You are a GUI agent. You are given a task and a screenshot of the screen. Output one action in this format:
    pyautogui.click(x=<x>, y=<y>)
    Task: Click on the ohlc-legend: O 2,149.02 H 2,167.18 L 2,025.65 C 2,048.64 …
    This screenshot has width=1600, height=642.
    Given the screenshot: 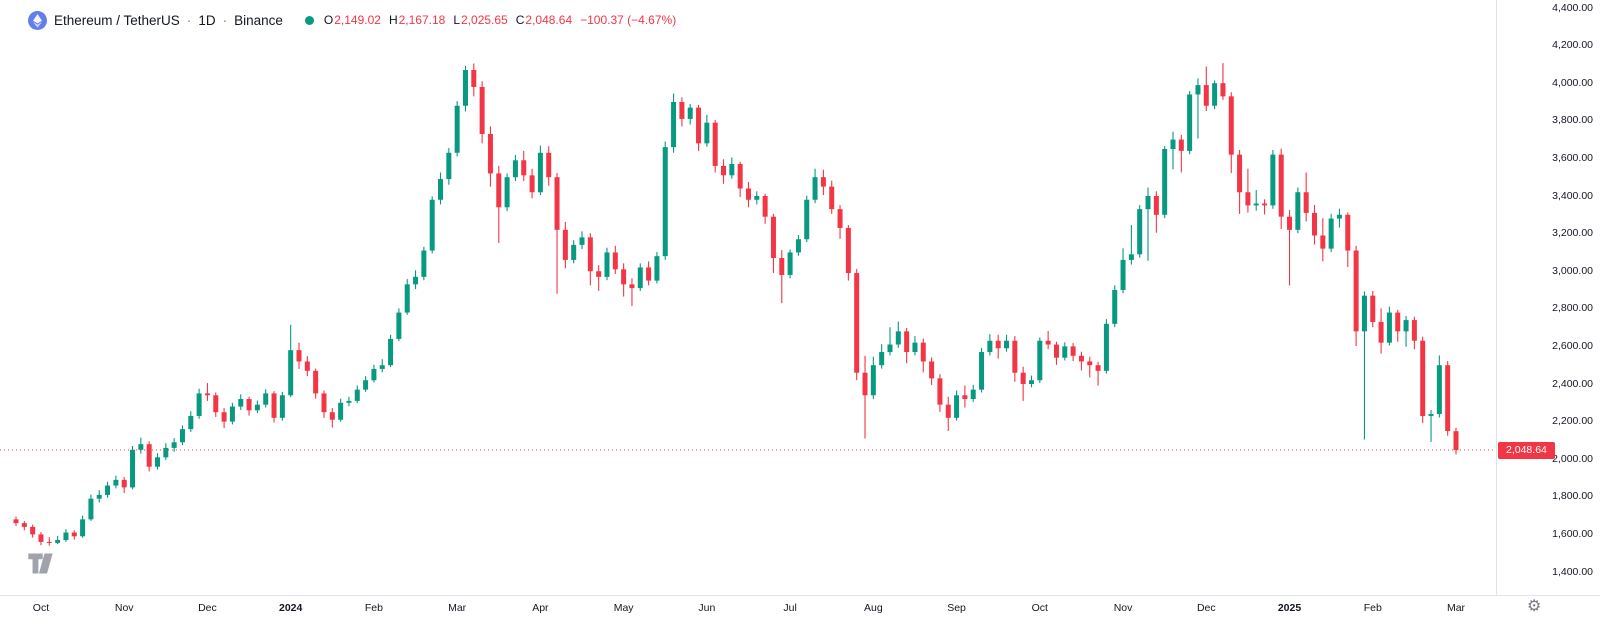 What is the action you would take?
    pyautogui.click(x=490, y=20)
    